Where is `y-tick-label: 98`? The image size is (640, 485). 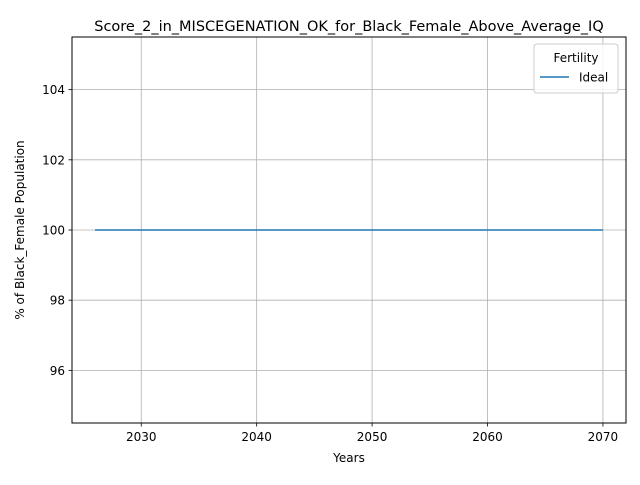 y-tick-label: 98 is located at coordinates (57, 301).